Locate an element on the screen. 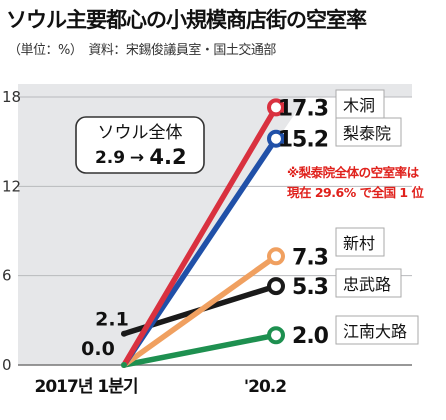  callout-box is located at coordinates (140, 145).